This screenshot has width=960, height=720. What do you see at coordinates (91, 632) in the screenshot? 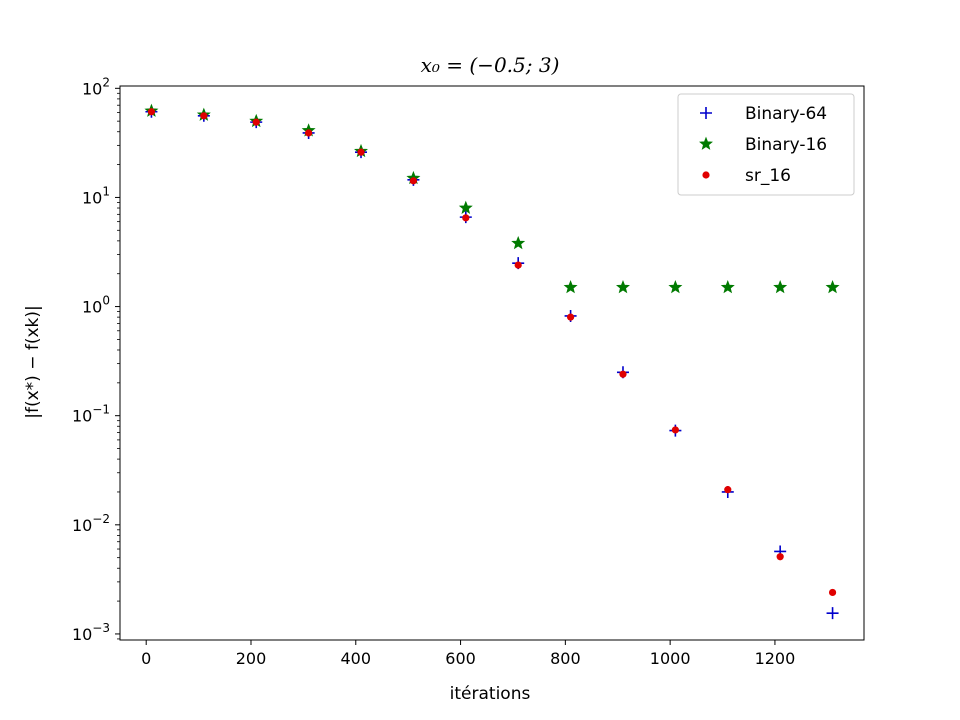
I see `y-tick-label: 10⁻³` at bounding box center [91, 632].